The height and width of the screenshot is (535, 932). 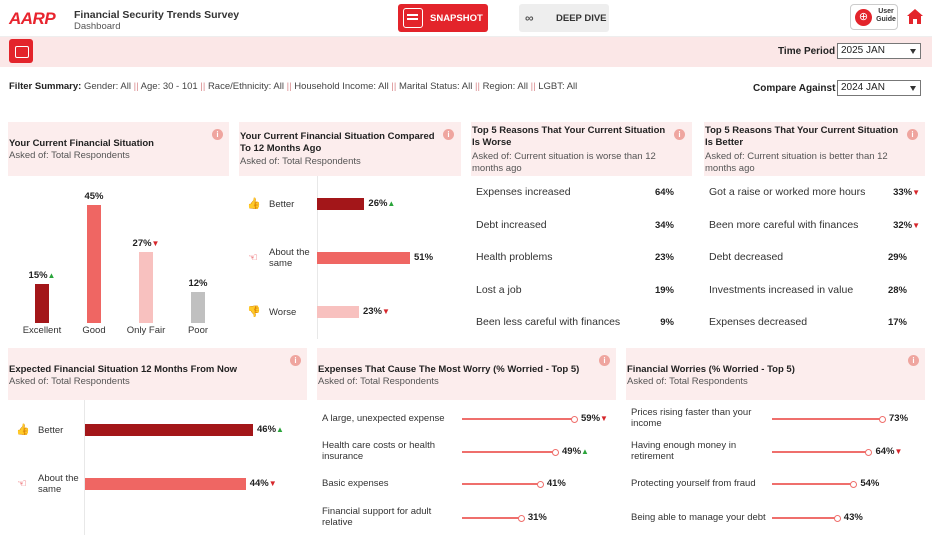 What do you see at coordinates (897, 322) in the screenshot?
I see `list-item-value-text: 17%` at bounding box center [897, 322].